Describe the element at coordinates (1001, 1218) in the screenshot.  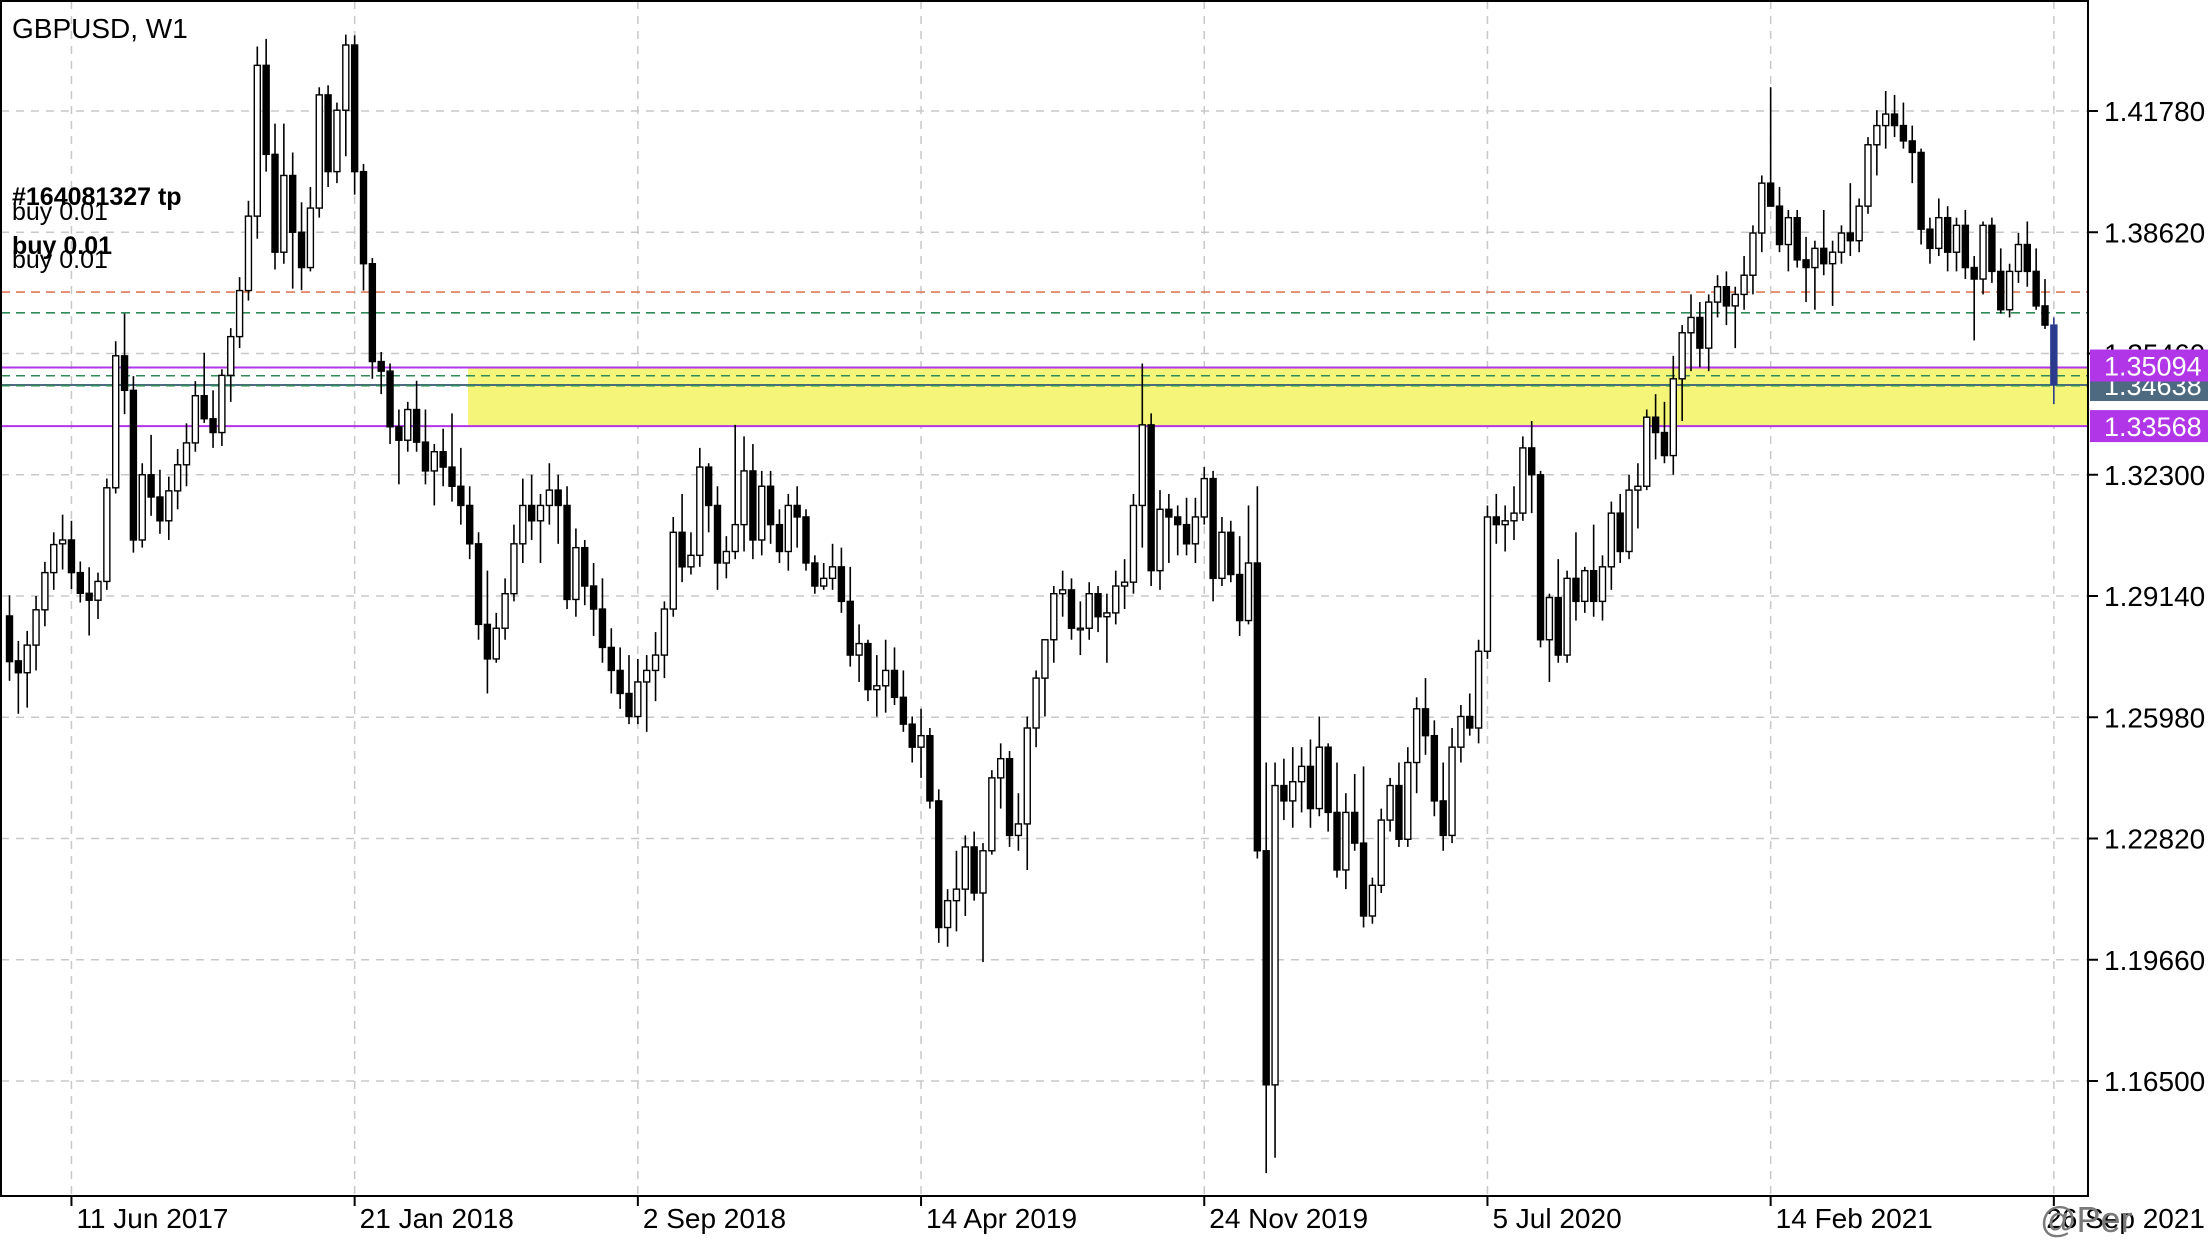
I see `x-tick-label-3: 14 Apr 2019` at that location.